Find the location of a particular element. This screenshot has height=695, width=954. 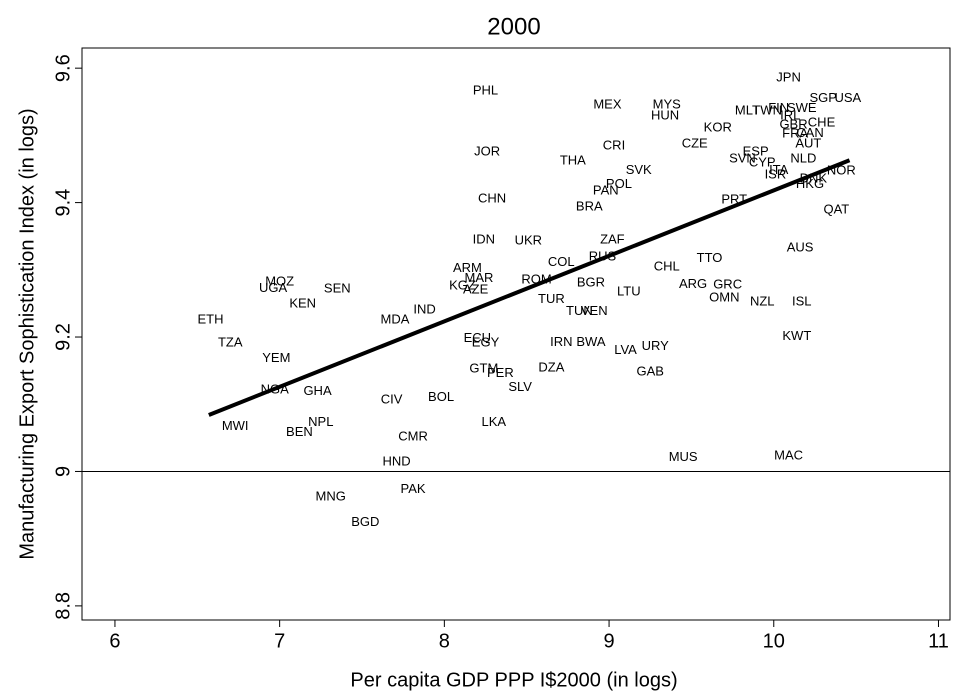

point-label: MDA is located at coordinates (394, 319).